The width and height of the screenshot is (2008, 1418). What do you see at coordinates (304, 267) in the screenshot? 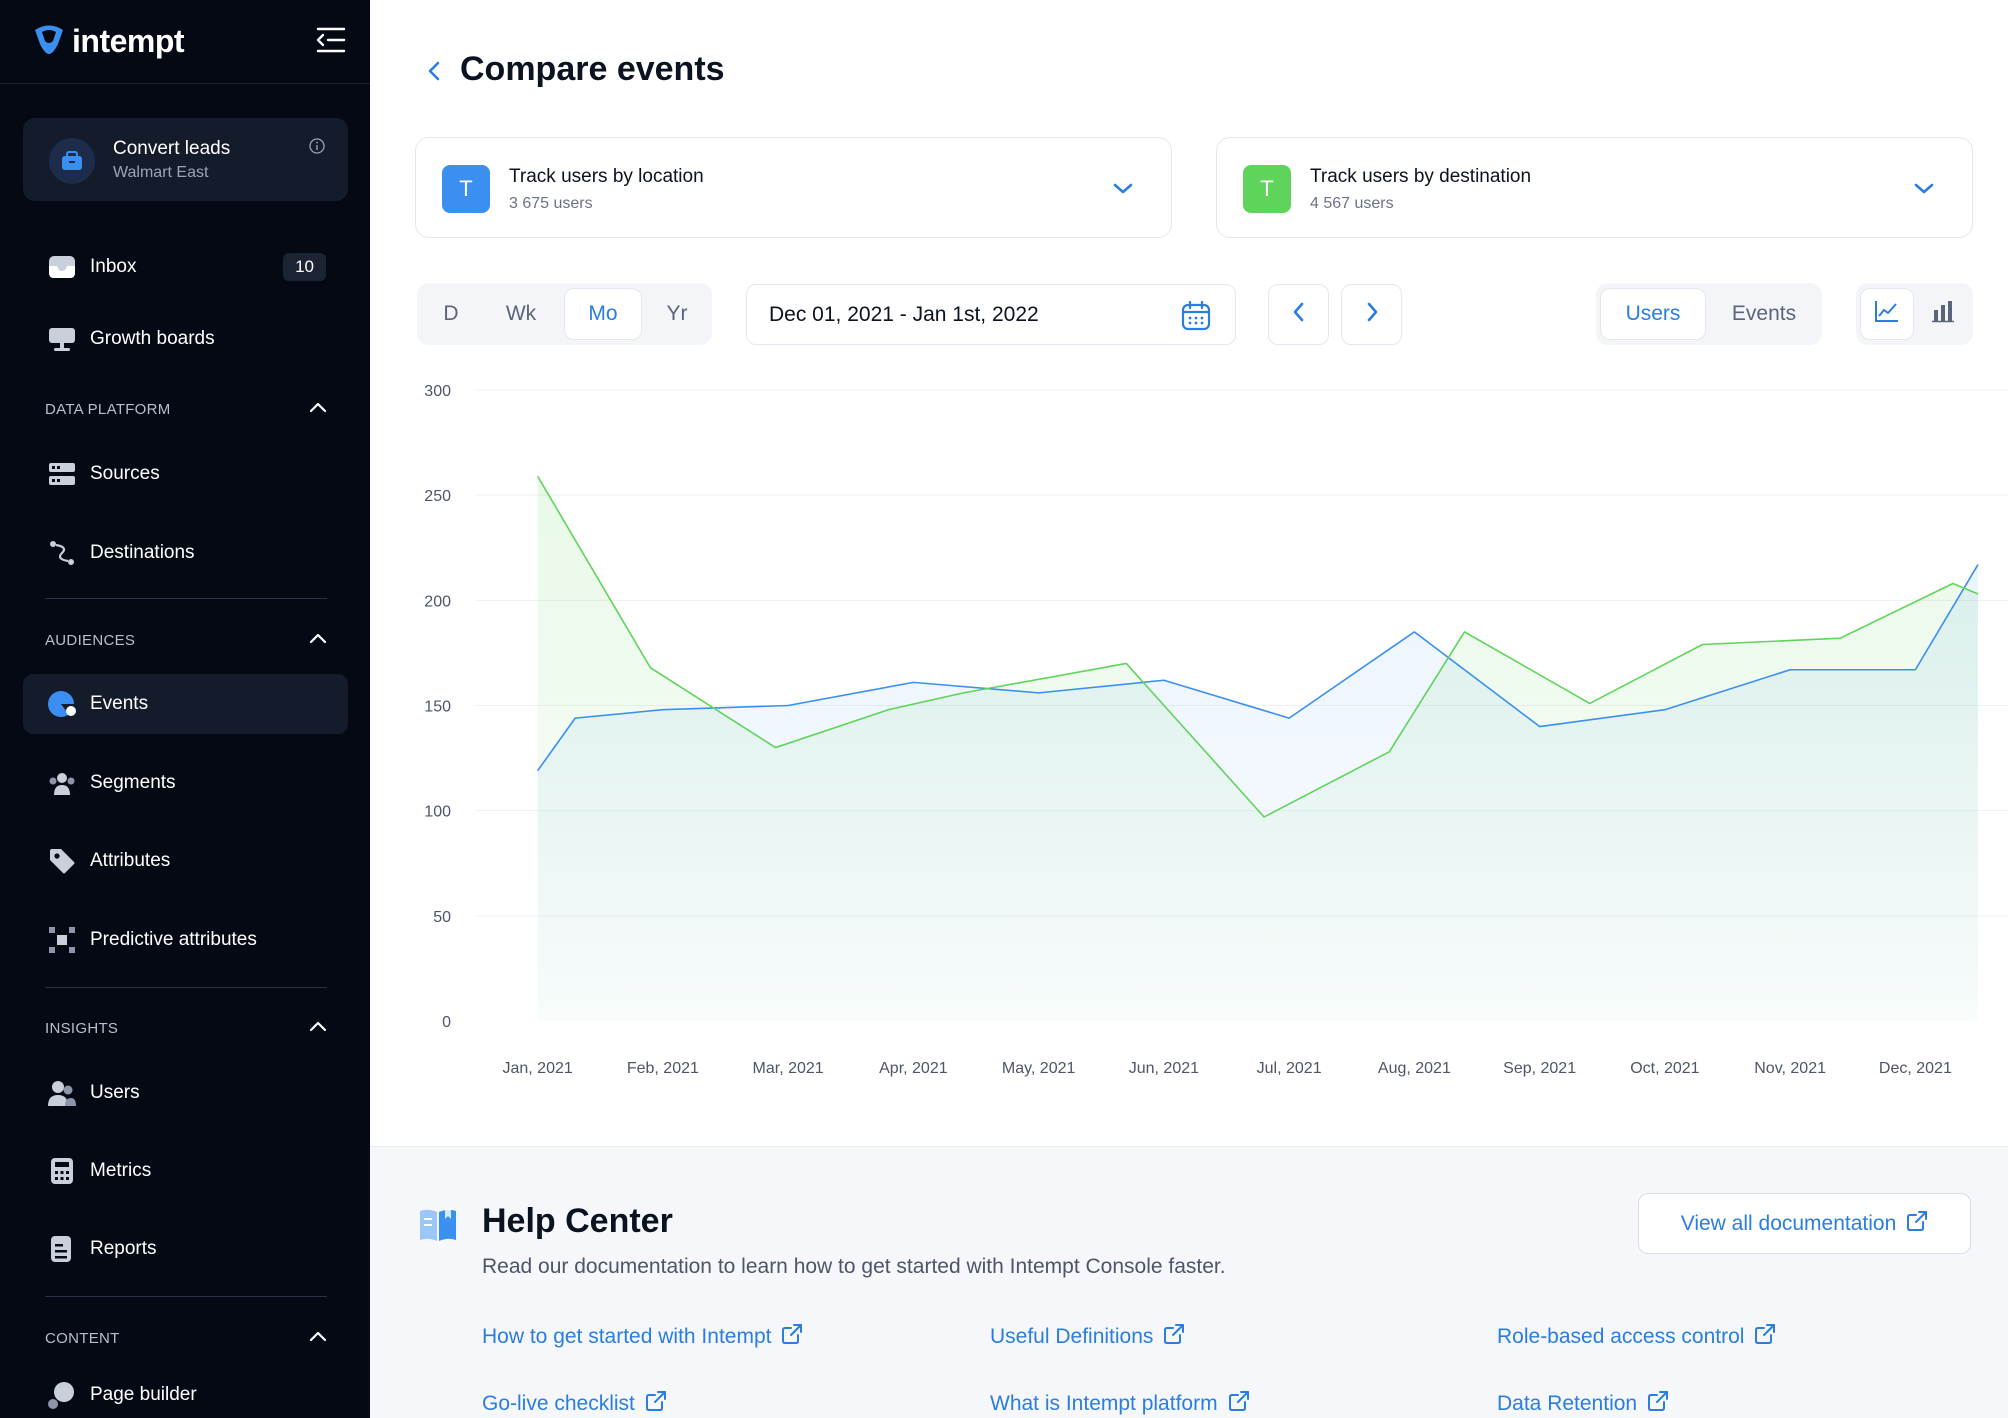
I see `inbox-count-badge: 10` at bounding box center [304, 267].